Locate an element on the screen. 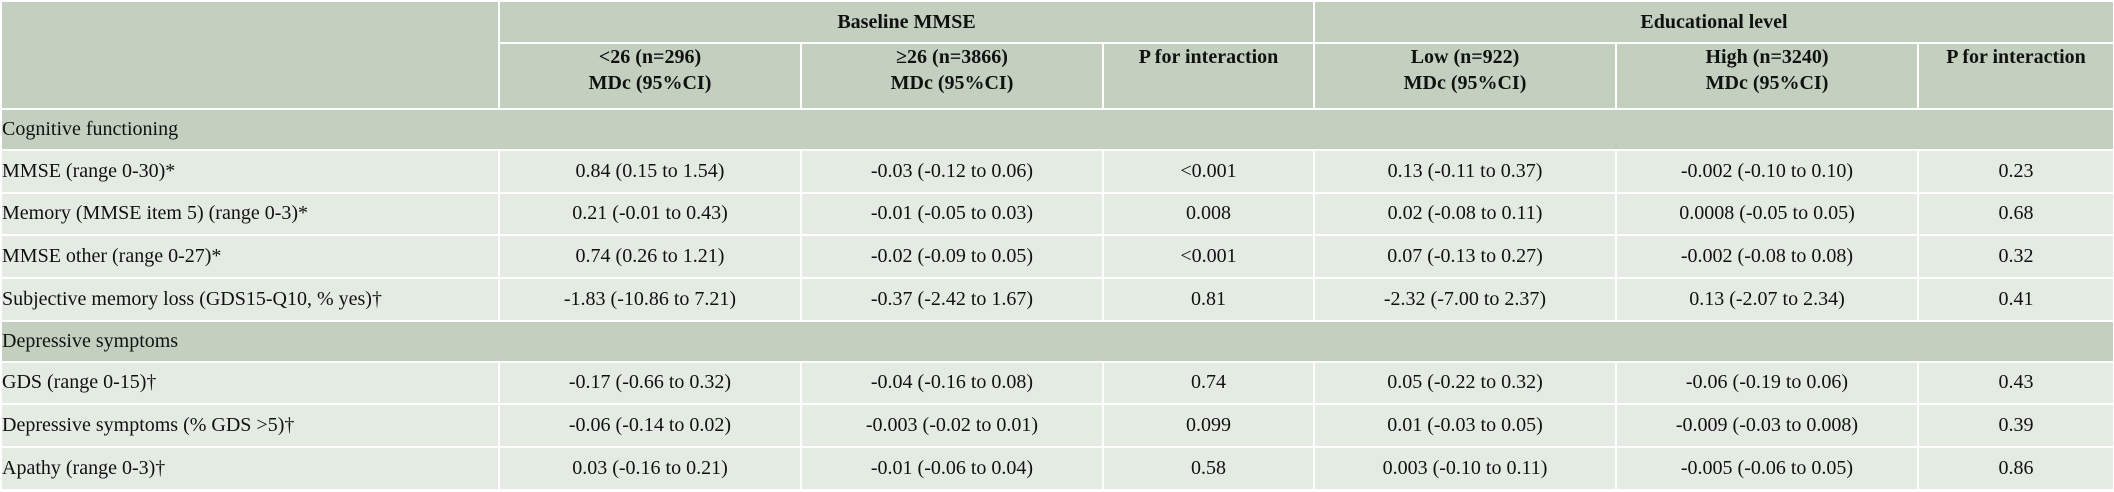 The width and height of the screenshot is (2114, 492). cell-value: 0.07 (-0.13 to 0.27) is located at coordinates (1465, 257).